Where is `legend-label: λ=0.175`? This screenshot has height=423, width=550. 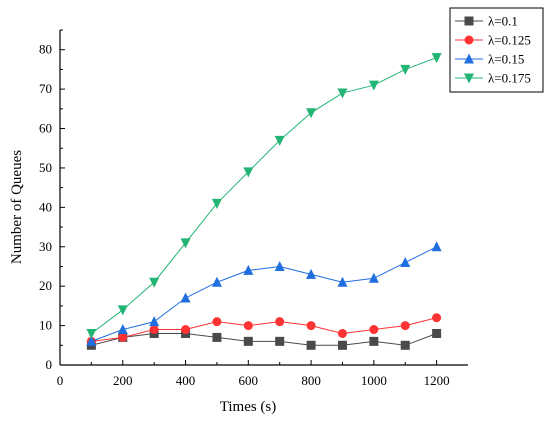
legend-label: λ=0.175 is located at coordinates (509, 78).